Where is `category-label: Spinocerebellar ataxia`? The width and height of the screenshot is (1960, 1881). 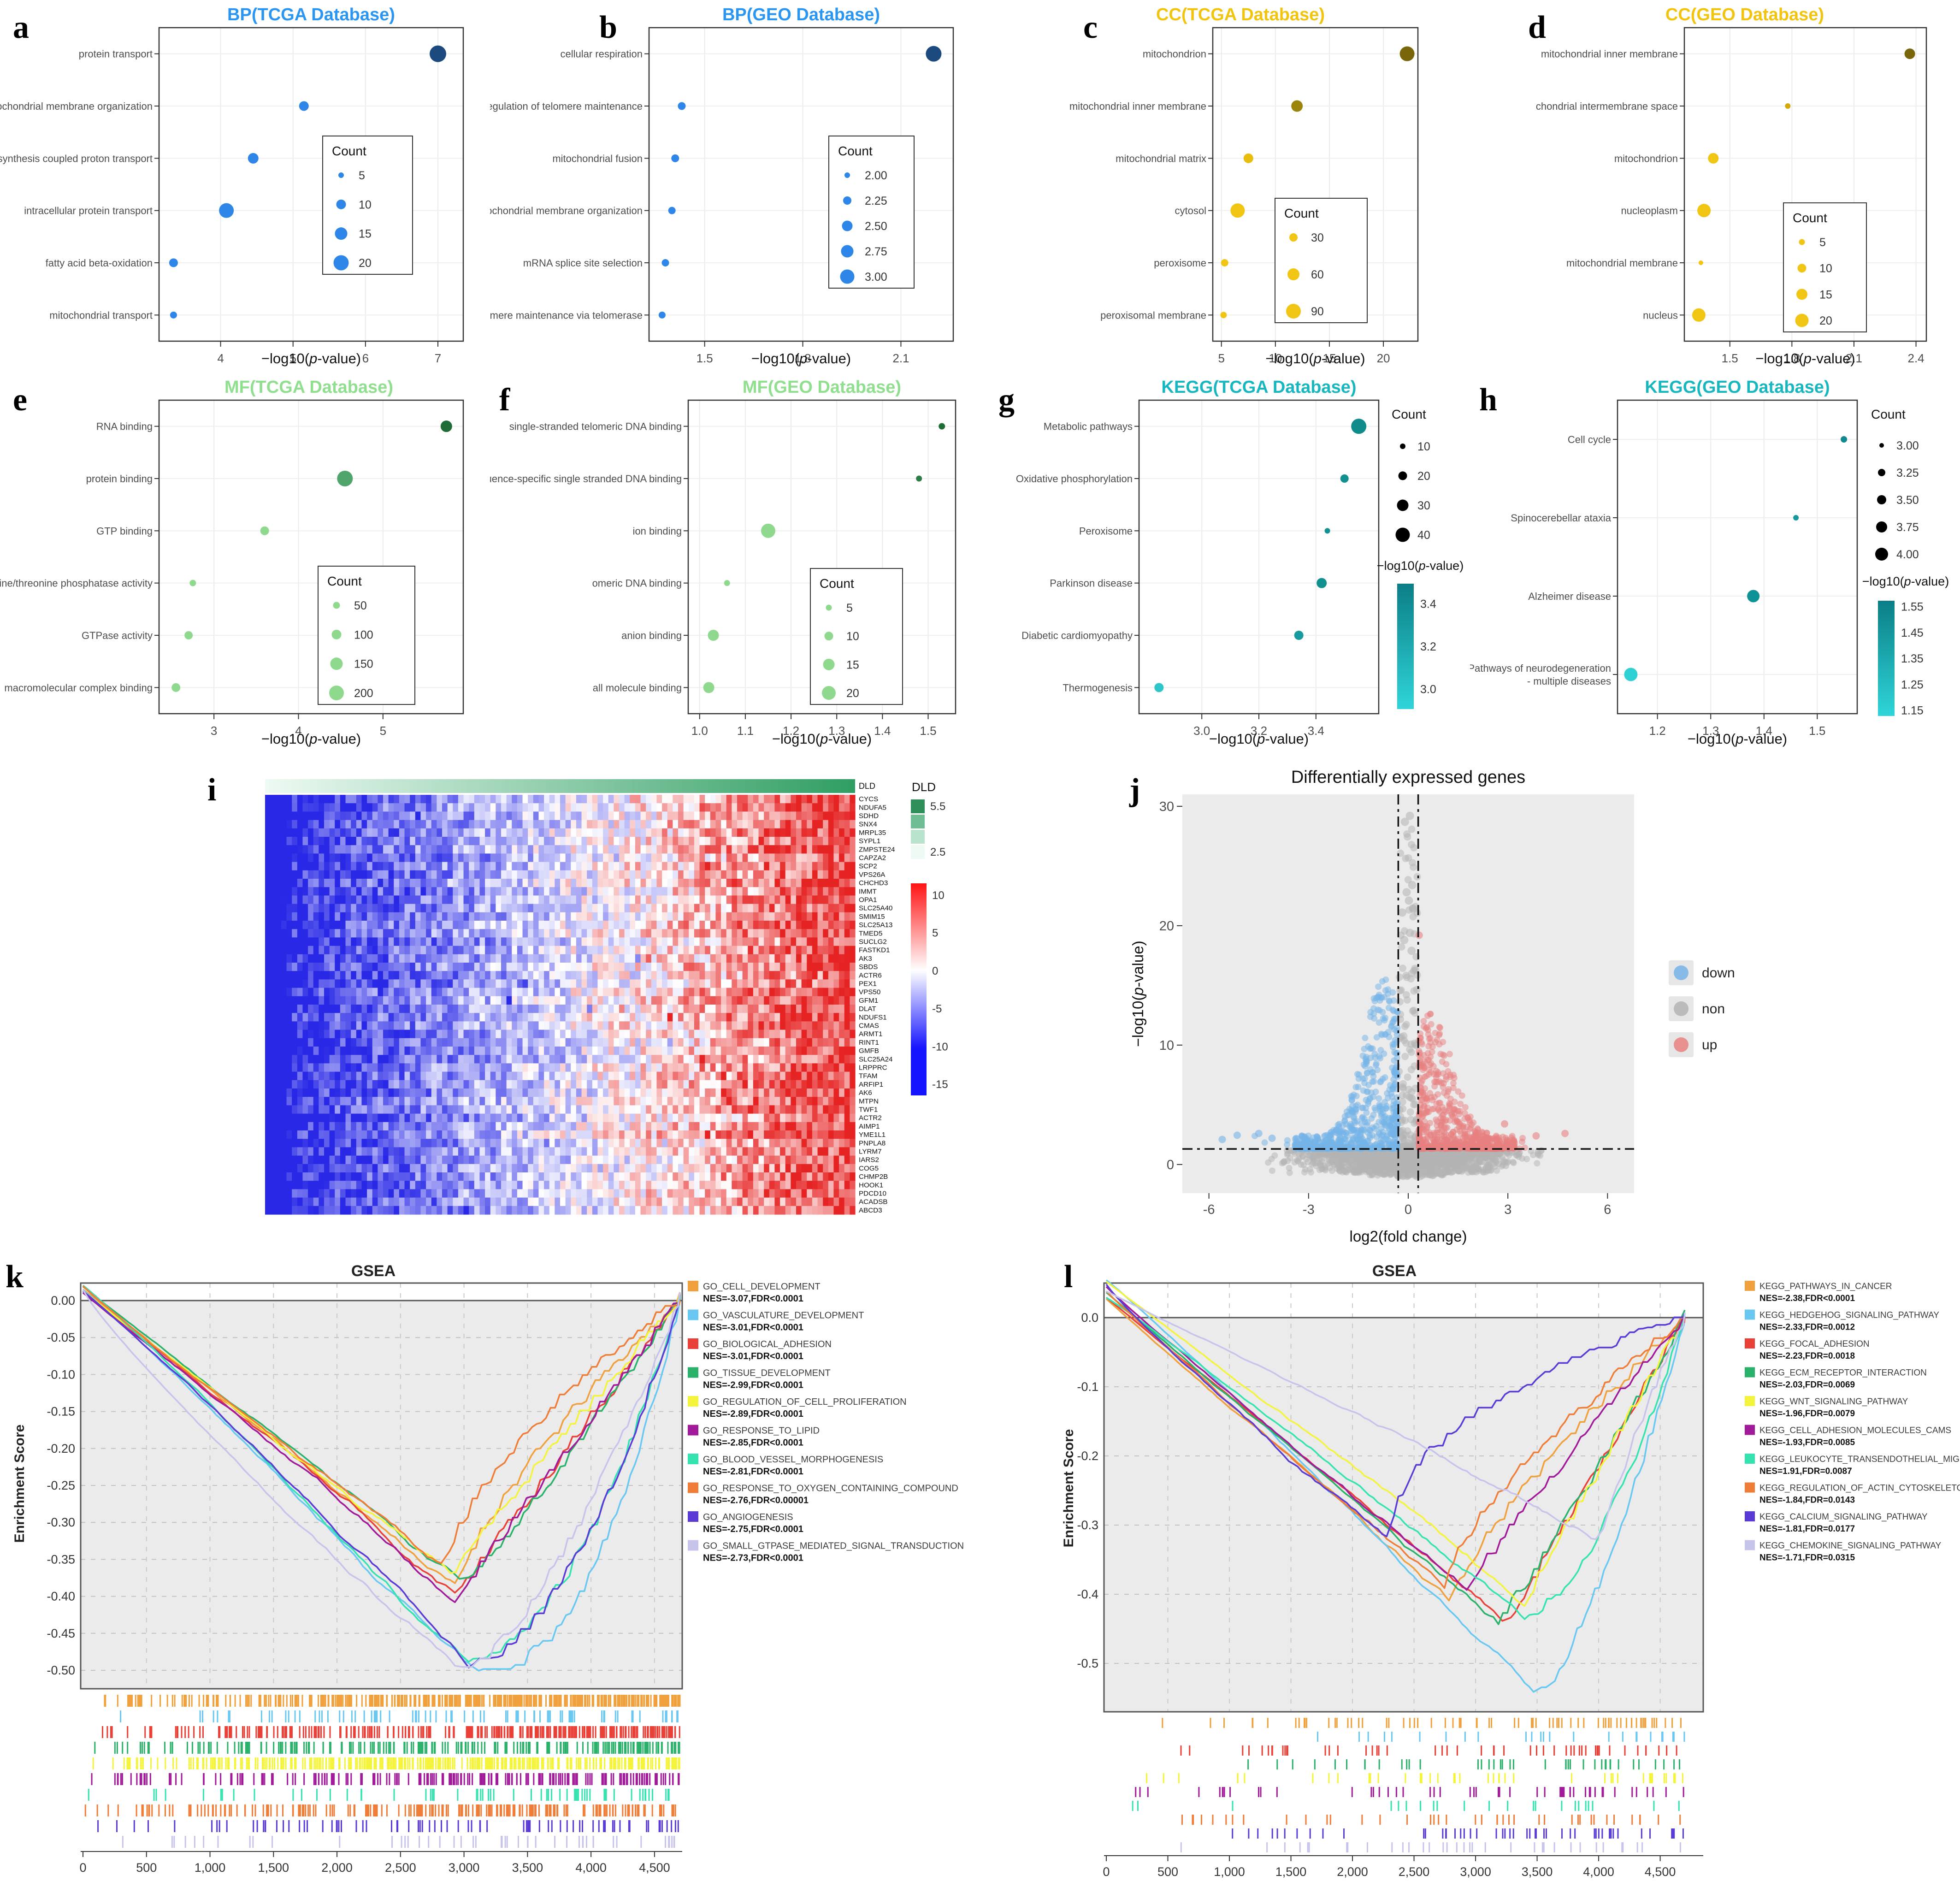 category-label: Spinocerebellar ataxia is located at coordinates (1561, 518).